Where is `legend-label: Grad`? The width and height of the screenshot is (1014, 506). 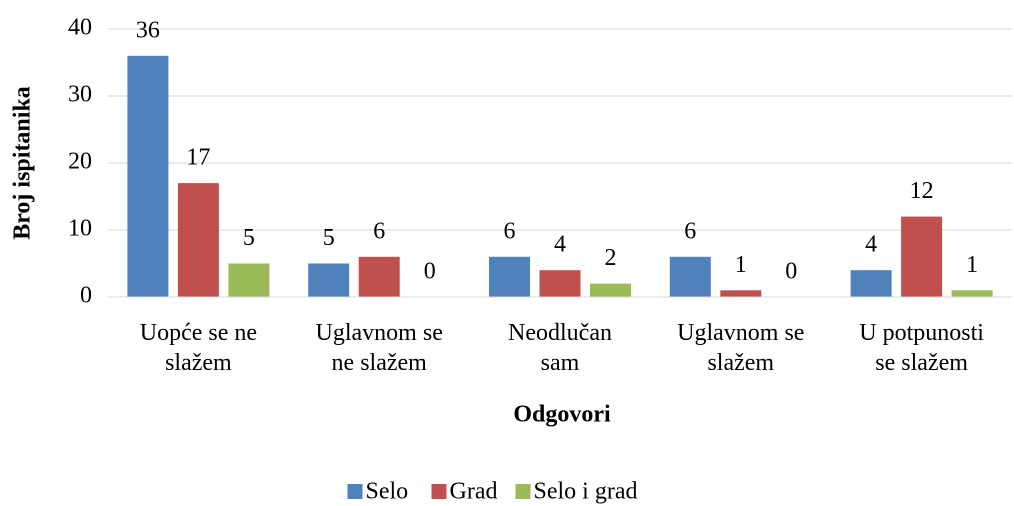
legend-label: Grad is located at coordinates (474, 492).